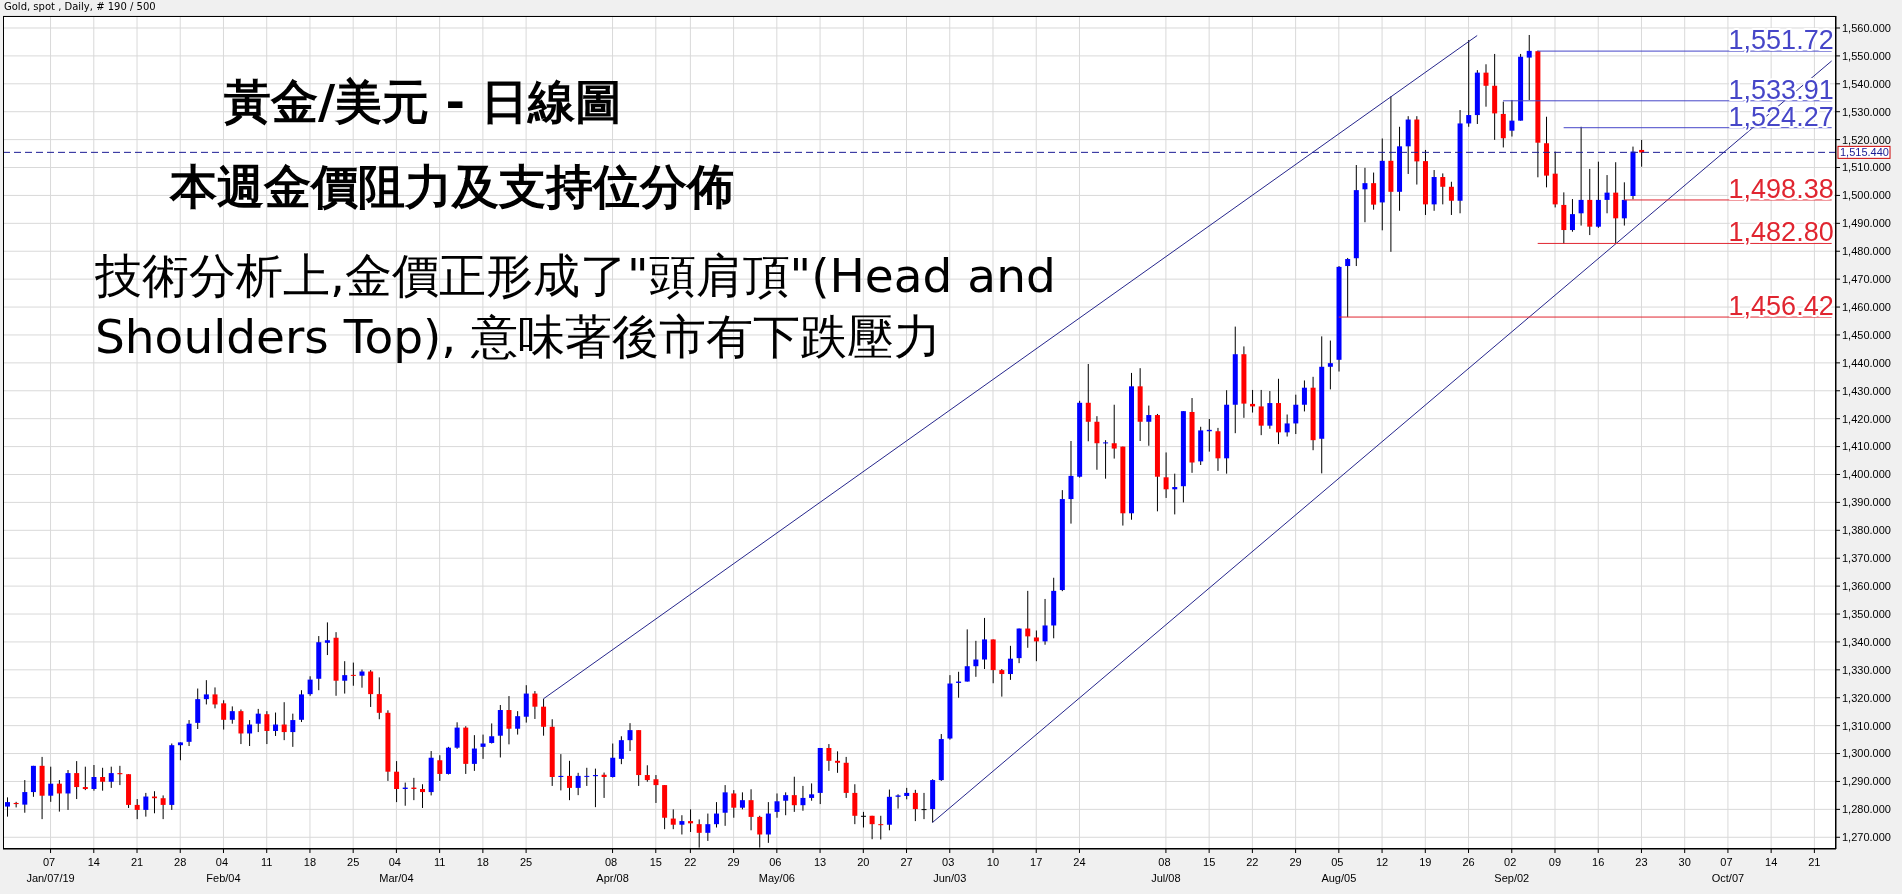 Image resolution: width=1902 pixels, height=894 pixels. Describe the element at coordinates (1295, 862) in the screenshot. I see `x-tick-label: 29` at that location.